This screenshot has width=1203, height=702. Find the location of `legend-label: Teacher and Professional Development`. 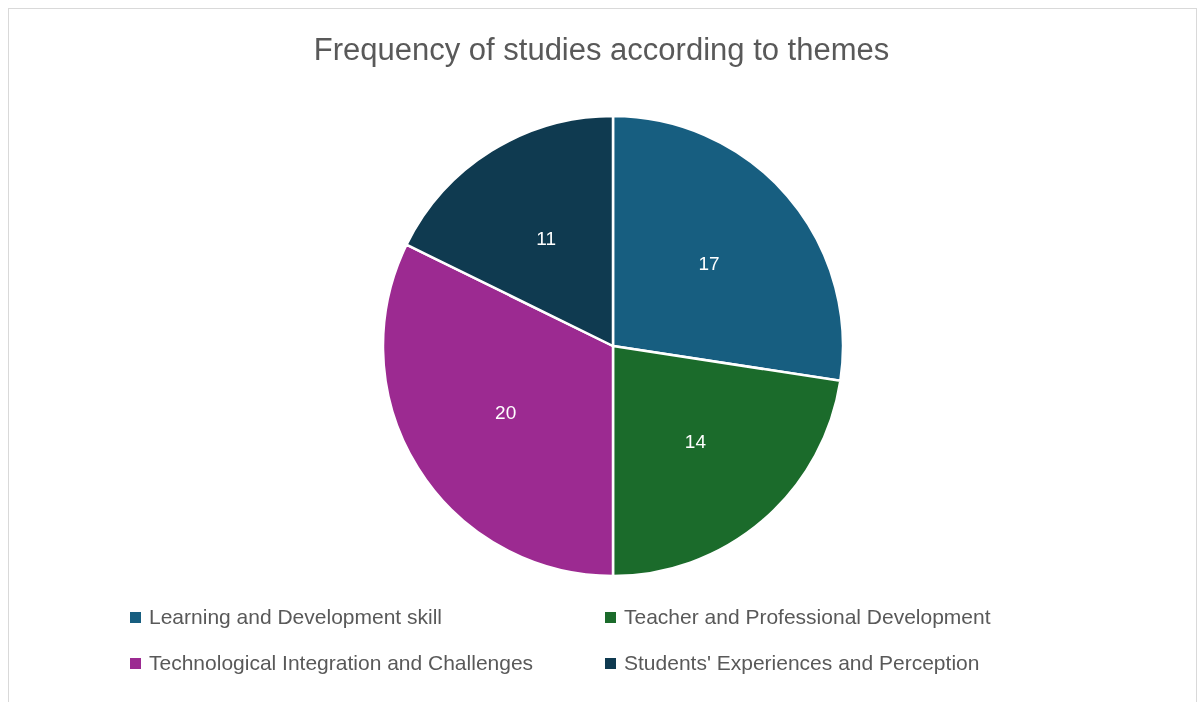

legend-label: Teacher and Professional Development is located at coordinates (807, 617).